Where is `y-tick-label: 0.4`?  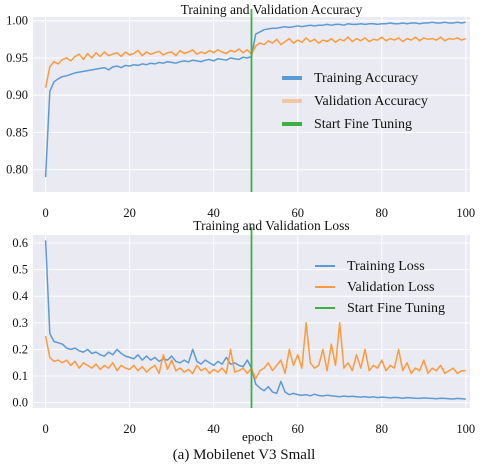 y-tick-label: 0.4 is located at coordinates (20, 296).